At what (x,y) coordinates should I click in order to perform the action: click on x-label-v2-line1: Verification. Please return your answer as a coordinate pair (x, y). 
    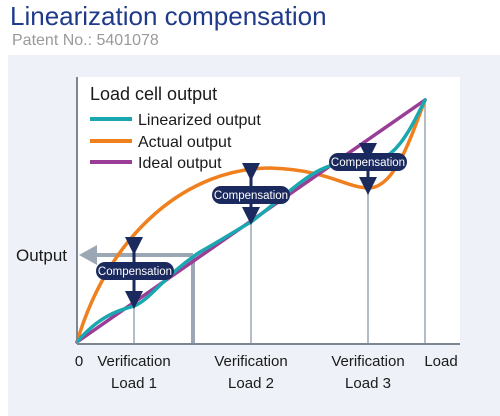
    Looking at the image, I should click on (250, 361).